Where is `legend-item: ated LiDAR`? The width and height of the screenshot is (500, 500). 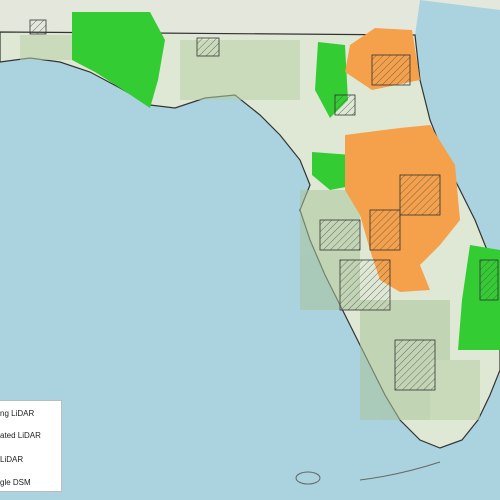 legend-item: ated LiDAR is located at coordinates (20, 435).